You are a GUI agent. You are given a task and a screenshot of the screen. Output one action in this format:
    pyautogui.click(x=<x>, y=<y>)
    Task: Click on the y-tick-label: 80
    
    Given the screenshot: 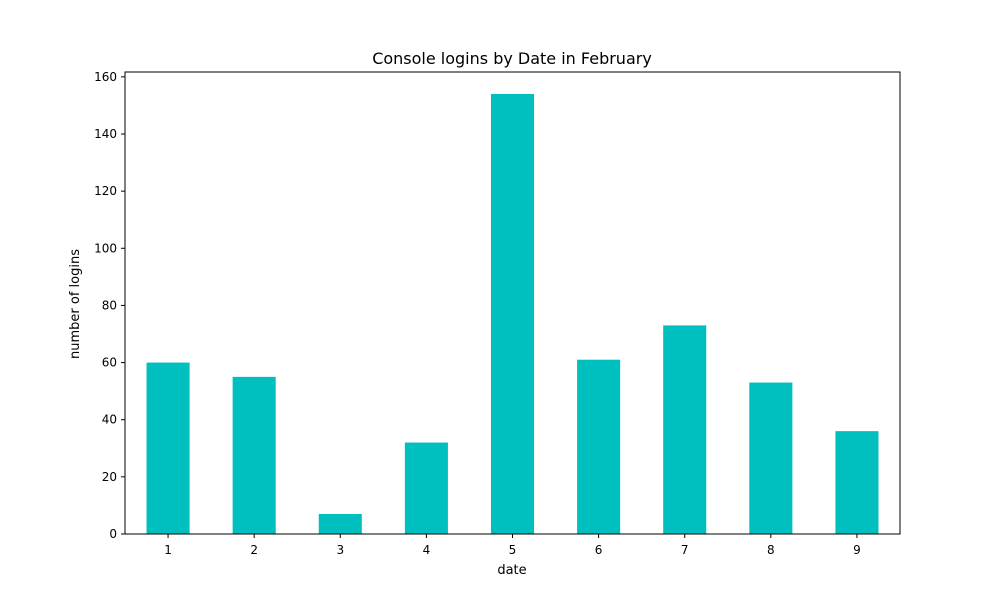 What is the action you would take?
    pyautogui.click(x=109, y=305)
    